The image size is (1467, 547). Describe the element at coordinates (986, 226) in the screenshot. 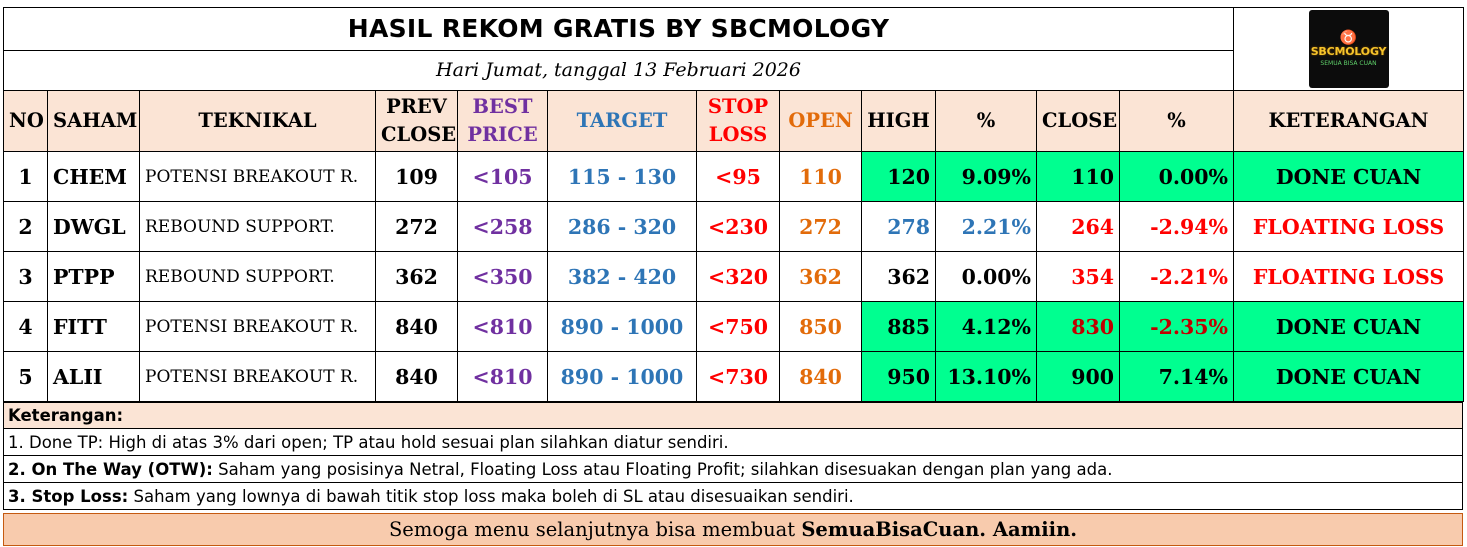

I see `cell-pct-high: 2.21%` at that location.